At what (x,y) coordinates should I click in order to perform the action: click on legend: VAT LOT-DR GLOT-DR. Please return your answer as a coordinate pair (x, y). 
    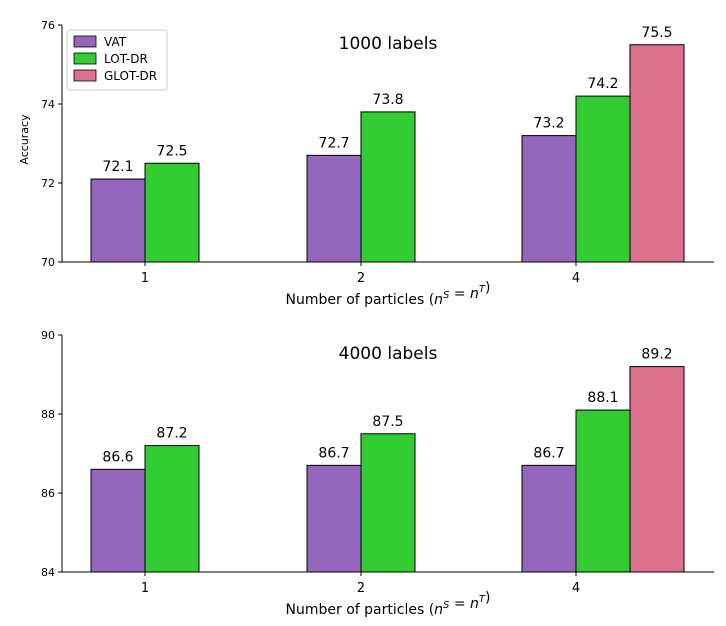
    Looking at the image, I should click on (117, 60).